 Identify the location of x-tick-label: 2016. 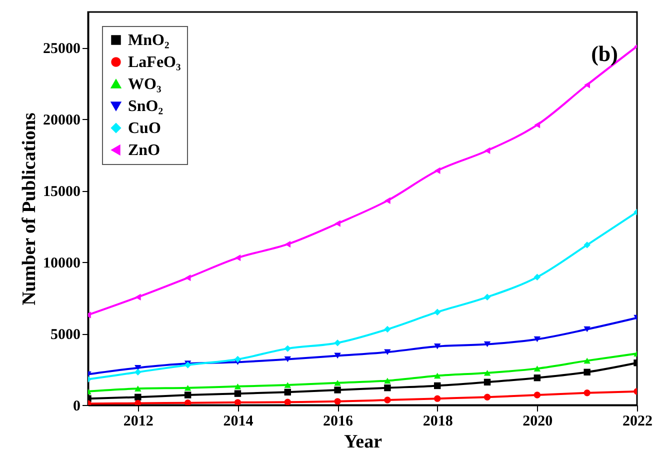
(338, 422).